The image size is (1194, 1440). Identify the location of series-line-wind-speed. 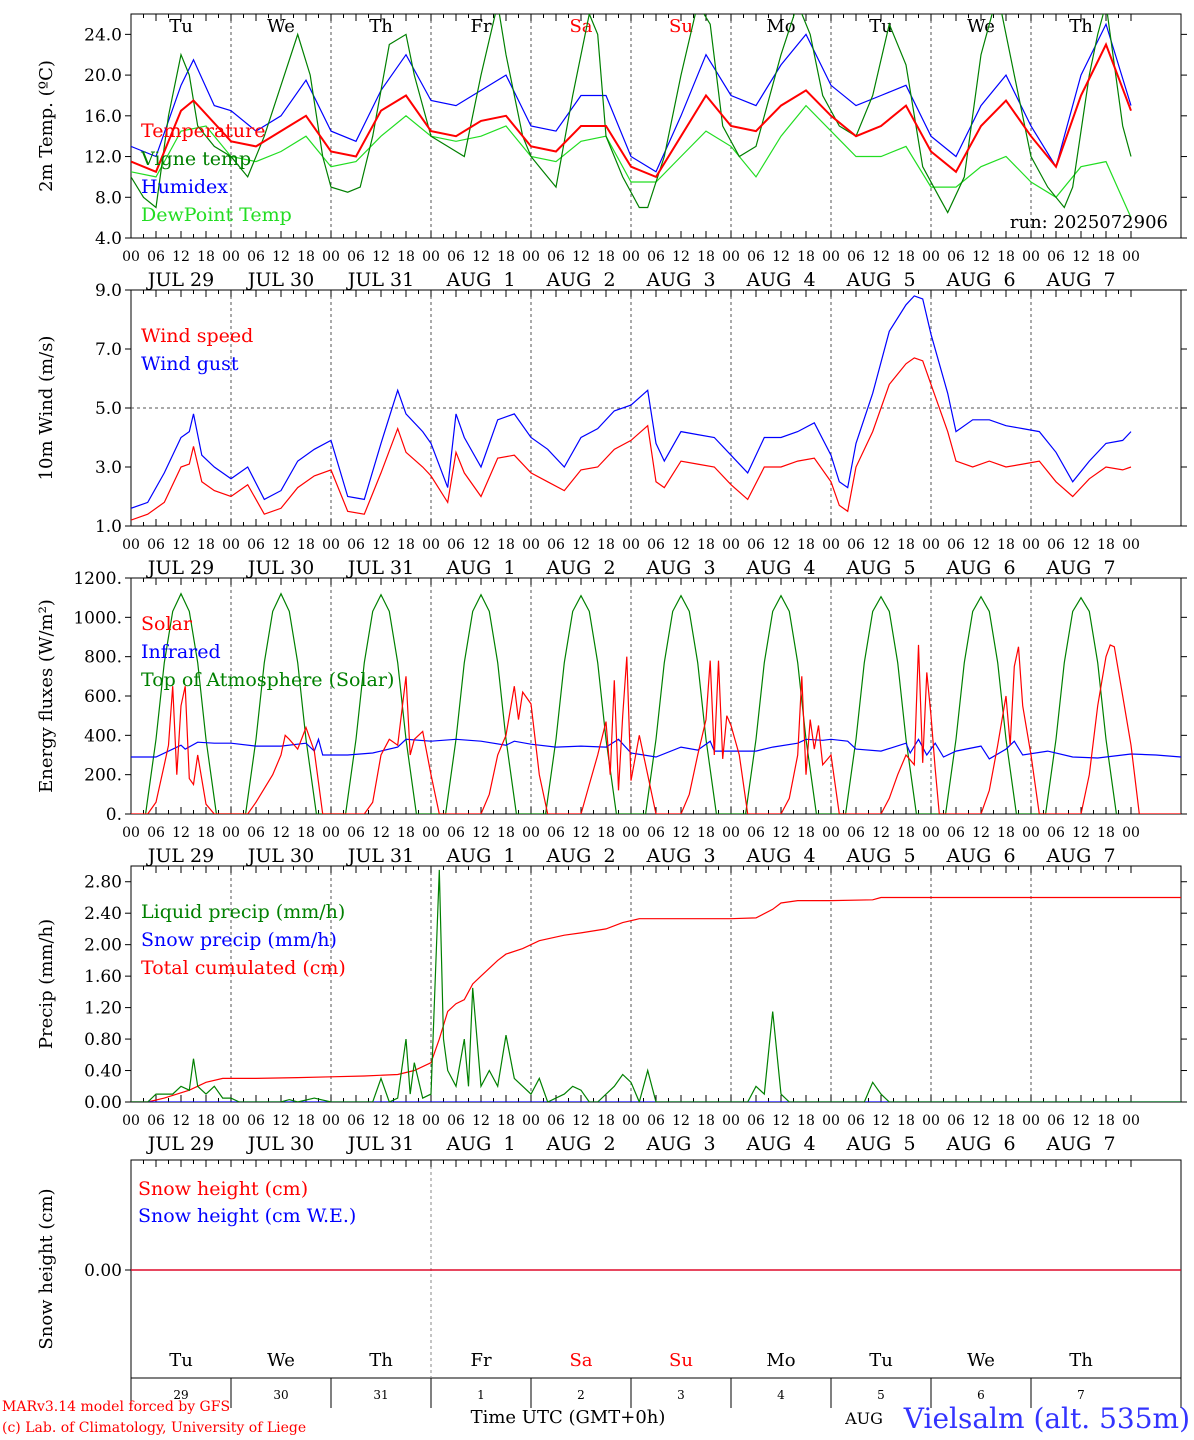
(631, 439).